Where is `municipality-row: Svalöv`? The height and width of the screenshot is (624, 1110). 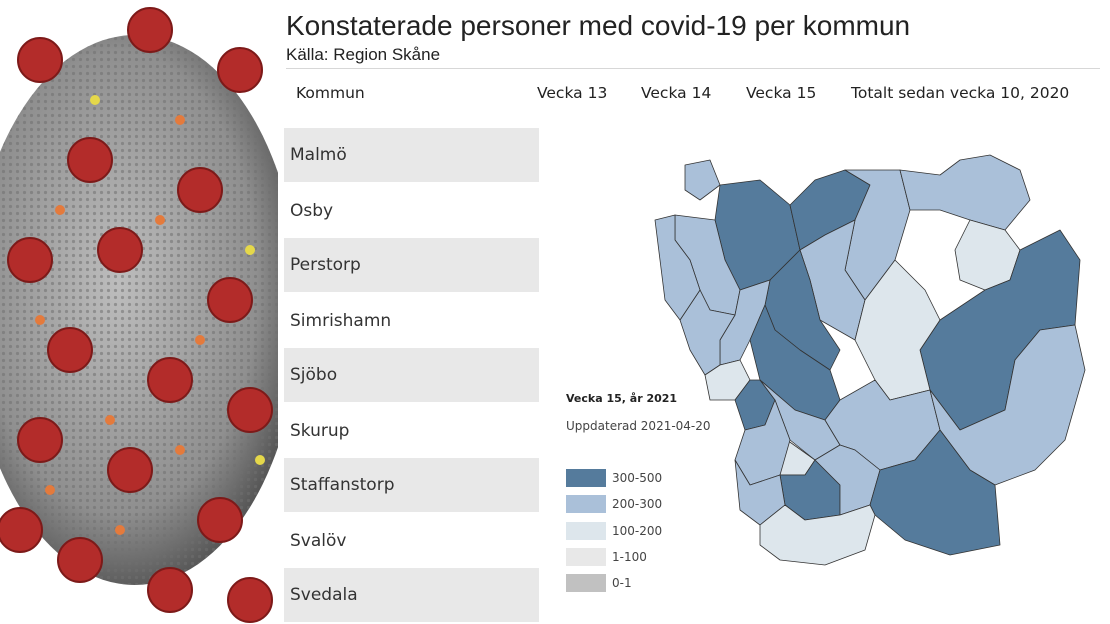
municipality-row: Svalöv is located at coordinates (411, 540).